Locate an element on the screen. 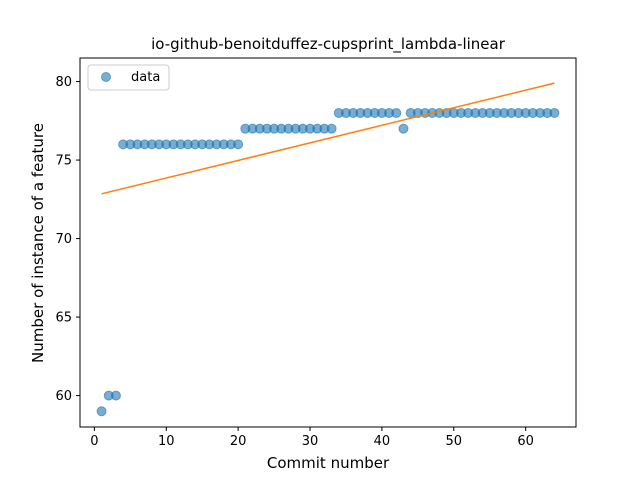  y-tick-label: 75 is located at coordinates (63, 161).